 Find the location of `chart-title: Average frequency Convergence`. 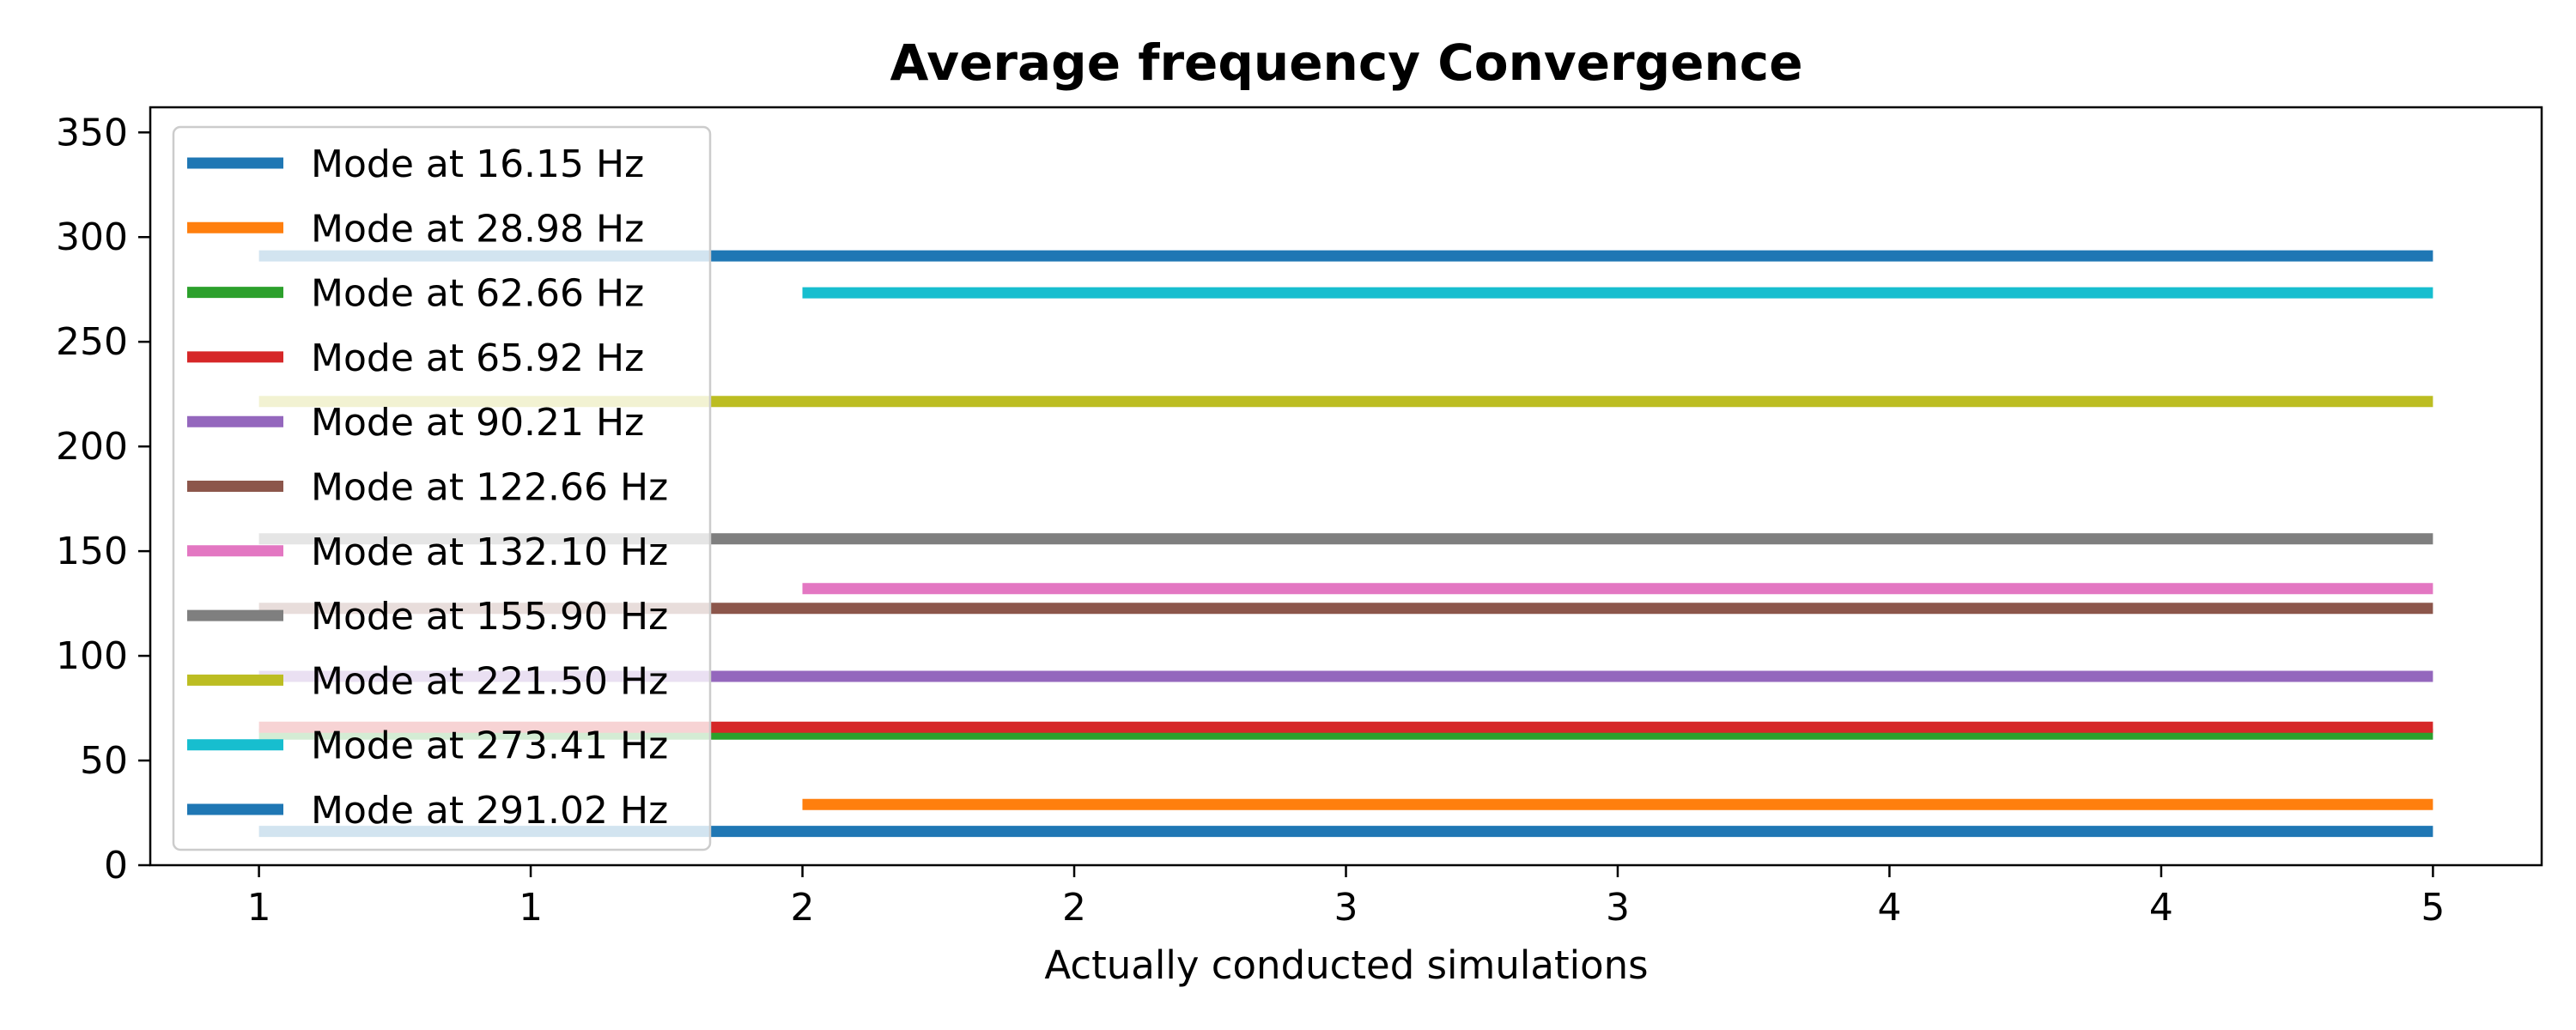

chart-title: Average frequency Convergence is located at coordinates (1346, 62).